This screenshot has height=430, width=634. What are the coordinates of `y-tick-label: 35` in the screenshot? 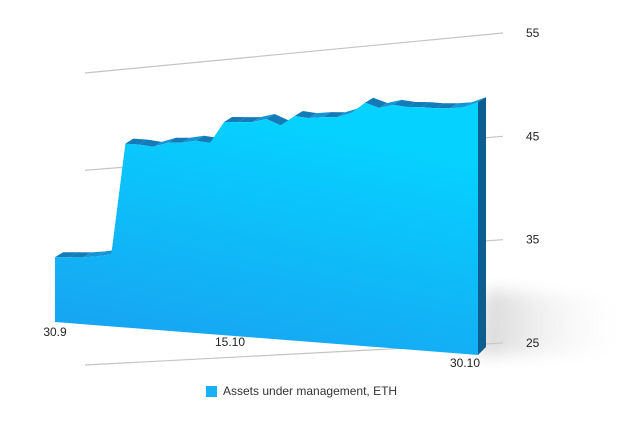 It's located at (533, 240).